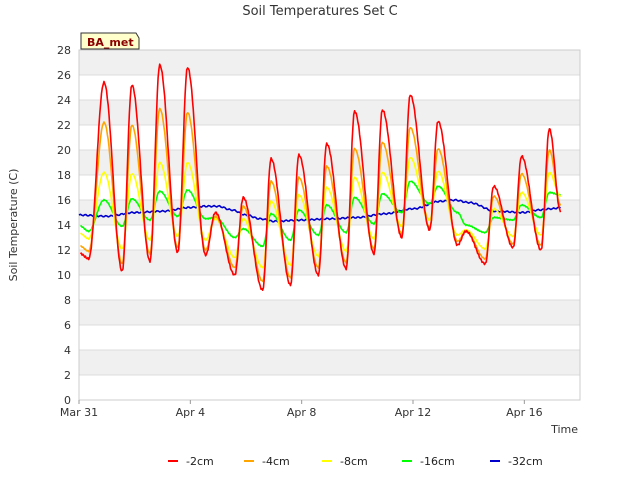  Describe the element at coordinates (319, 11) in the screenshot. I see `chart-title: Soil Temperatures Set C` at that location.